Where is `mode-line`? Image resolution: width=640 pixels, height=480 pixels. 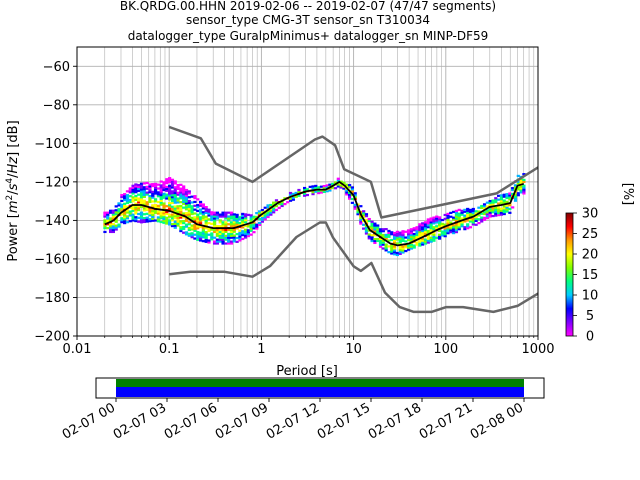 mode-line is located at coordinates (314, 213).